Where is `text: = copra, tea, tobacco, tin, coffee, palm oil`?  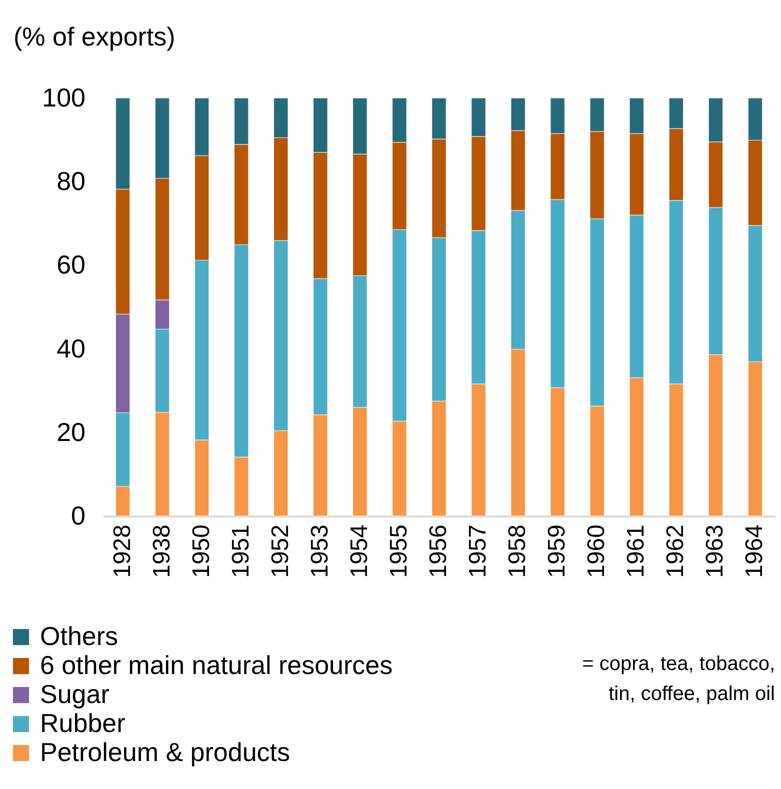 text: = copra, tea, tobacco, tin, coffee, palm oil is located at coordinates (678, 679).